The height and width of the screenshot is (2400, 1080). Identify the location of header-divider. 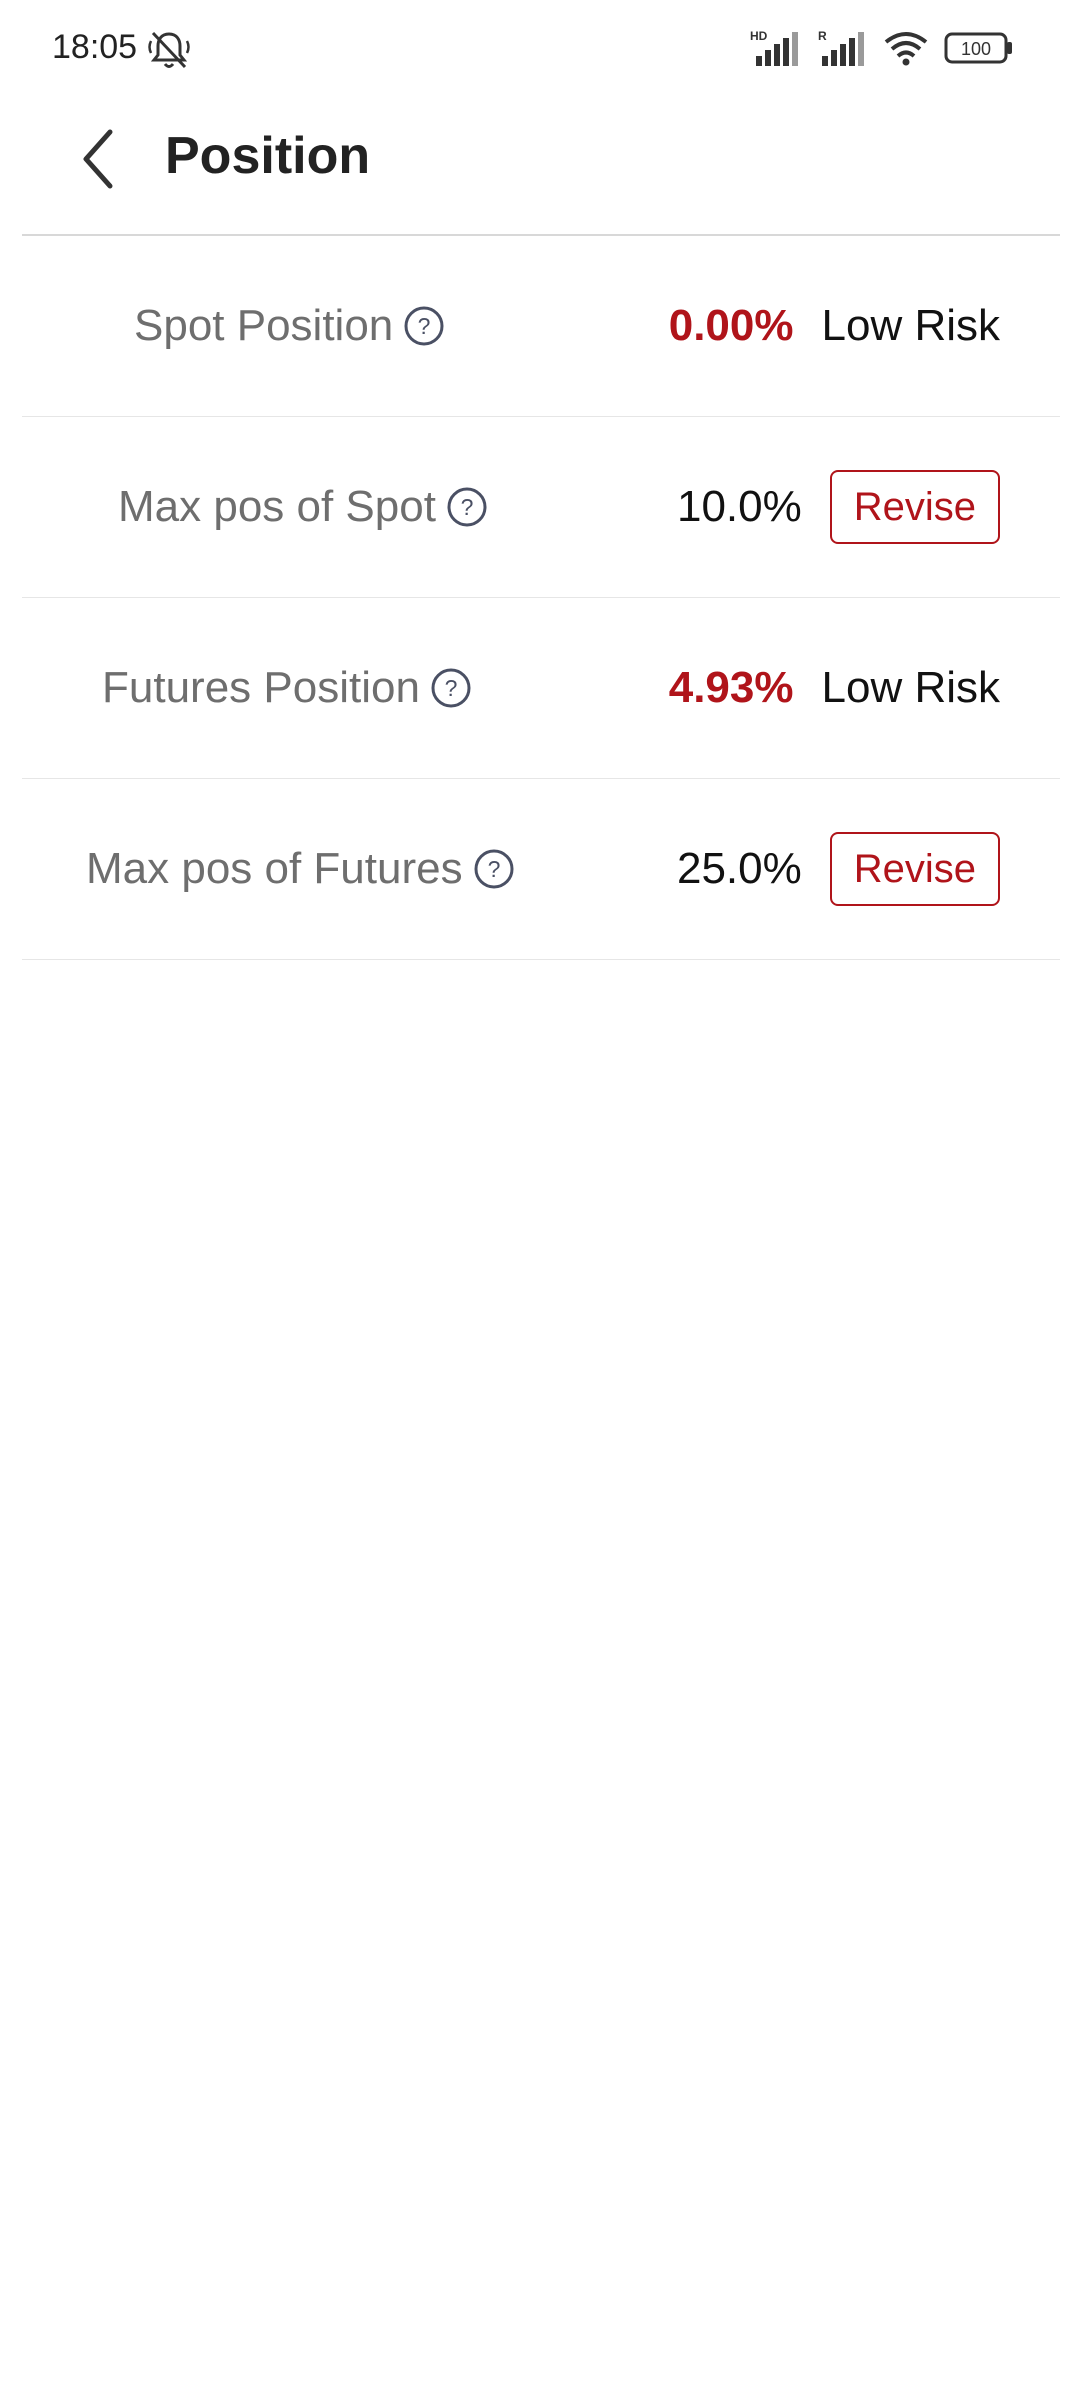
(541, 235).